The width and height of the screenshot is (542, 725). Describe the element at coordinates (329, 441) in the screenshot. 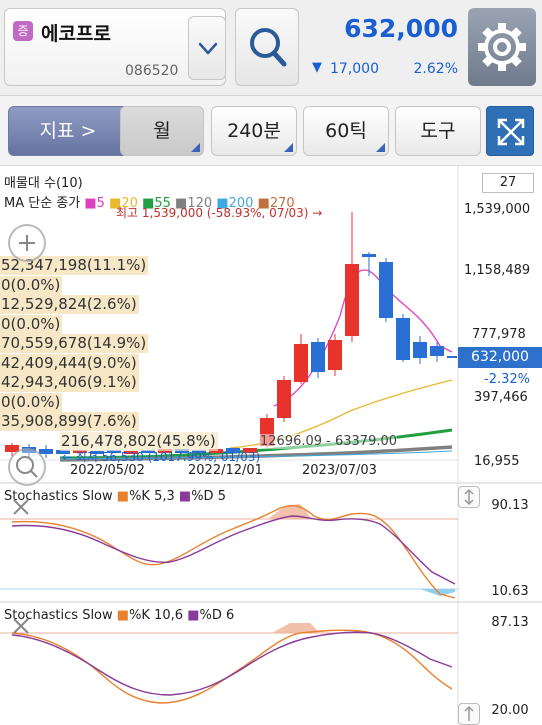

I see `ma-values-overlay: 12696.09 - 63379.00` at that location.